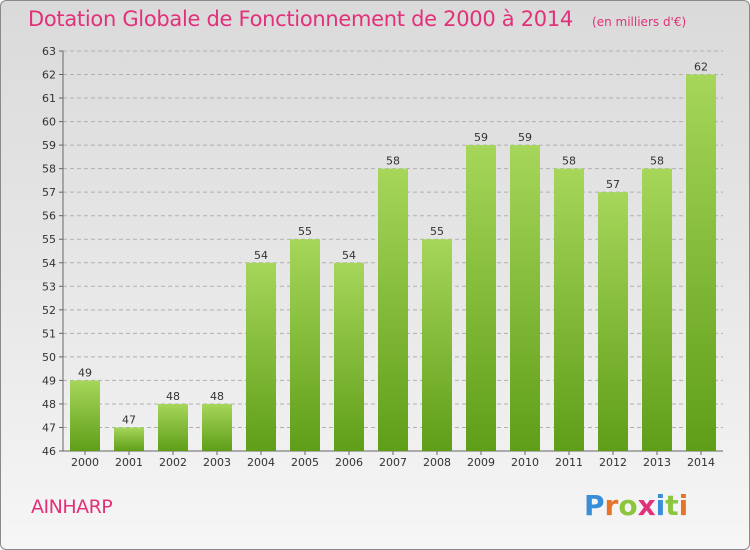  Describe the element at coordinates (49, 216) in the screenshot. I see `y-tick-label: 56` at that location.